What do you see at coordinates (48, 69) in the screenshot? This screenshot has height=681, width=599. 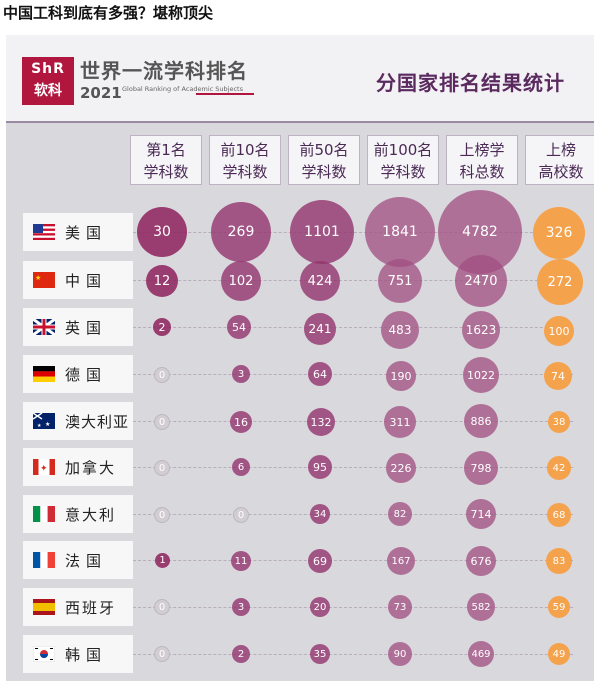 I see `logo-mark: ShR` at bounding box center [48, 69].